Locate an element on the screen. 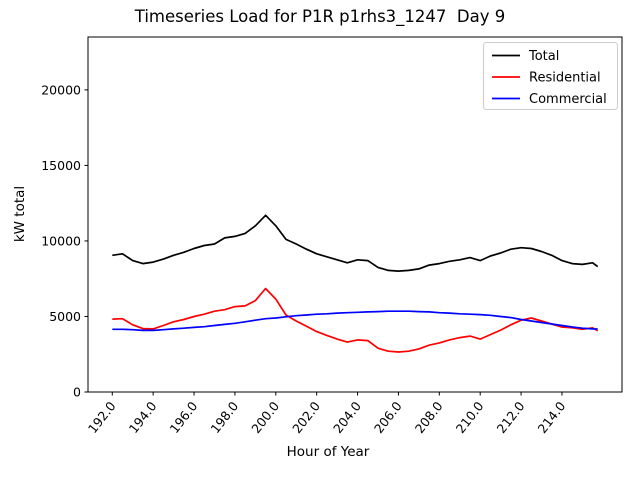 This screenshot has width=640, height=480. y-axis-label: kW total is located at coordinates (20, 214).